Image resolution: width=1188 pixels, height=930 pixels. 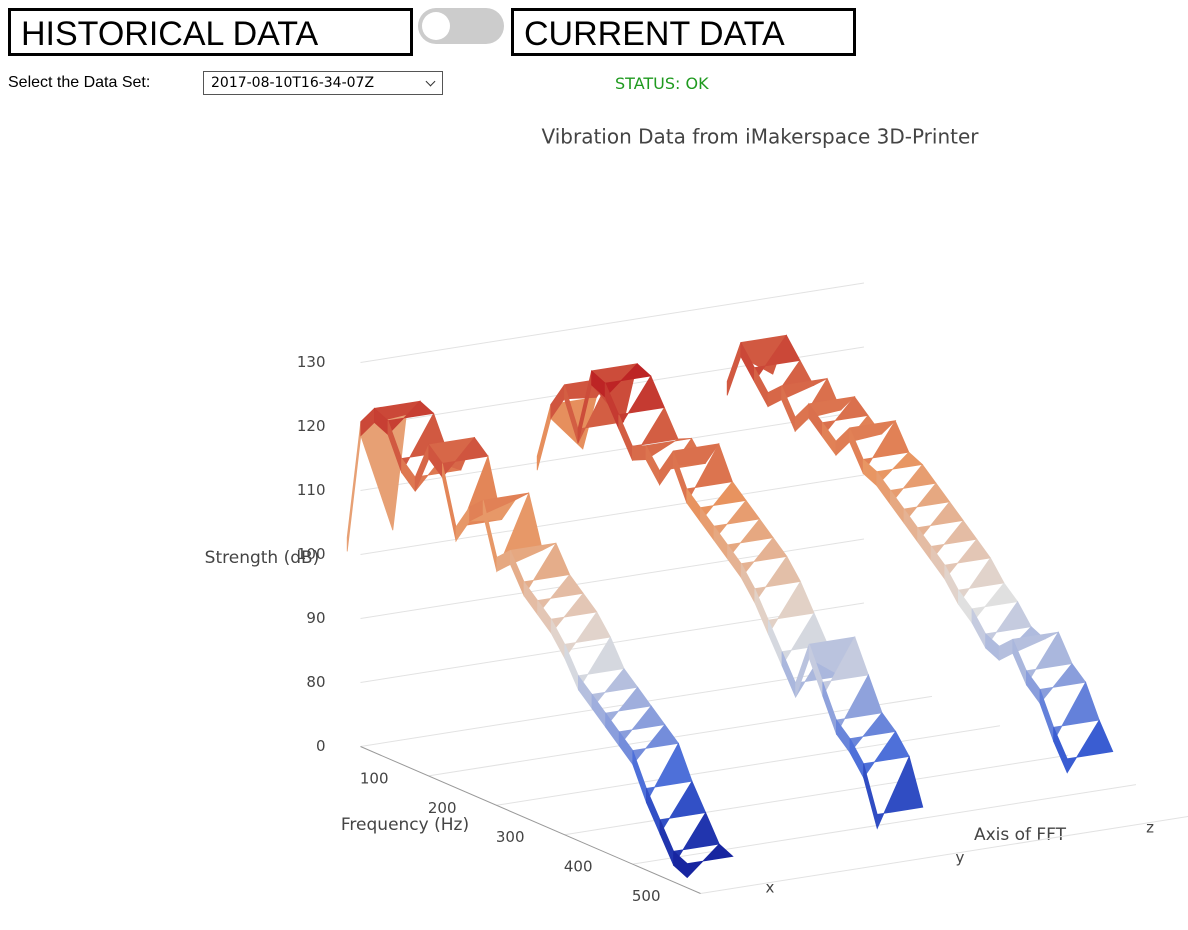 I want to click on y-tick-label: z, so click(x=1150, y=828).